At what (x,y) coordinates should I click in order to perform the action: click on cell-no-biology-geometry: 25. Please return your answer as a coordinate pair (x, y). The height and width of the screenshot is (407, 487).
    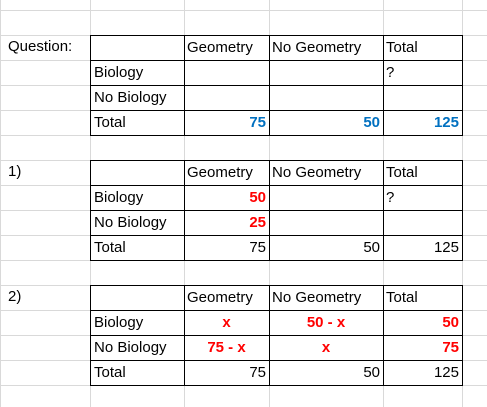
    Looking at the image, I should click on (227, 222).